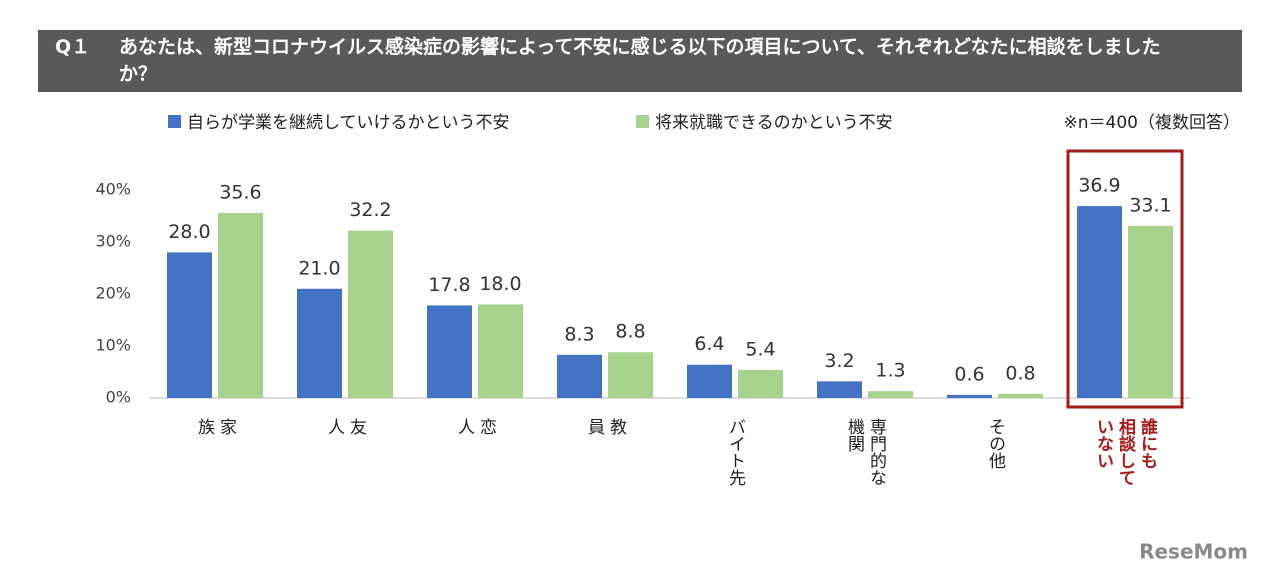 The width and height of the screenshot is (1280, 578). I want to click on value-label: 36.9, so click(1099, 186).